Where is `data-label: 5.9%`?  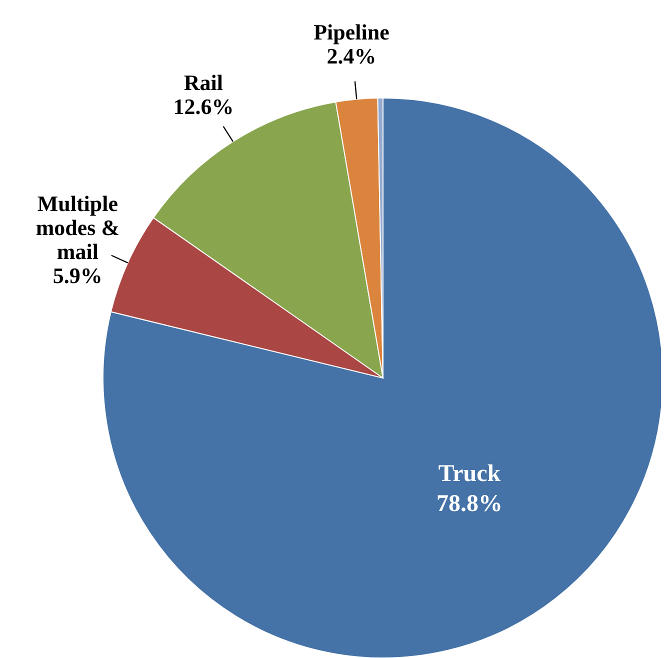 data-label: 5.9% is located at coordinates (77, 275).